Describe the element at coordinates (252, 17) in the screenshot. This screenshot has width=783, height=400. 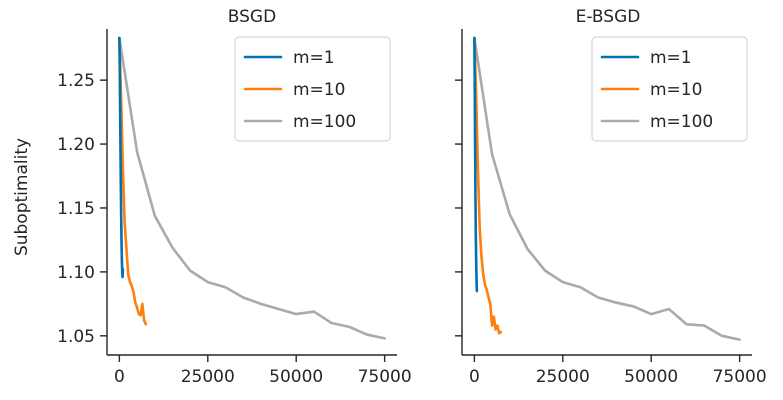
I see `chart-title: BSGD` at that location.